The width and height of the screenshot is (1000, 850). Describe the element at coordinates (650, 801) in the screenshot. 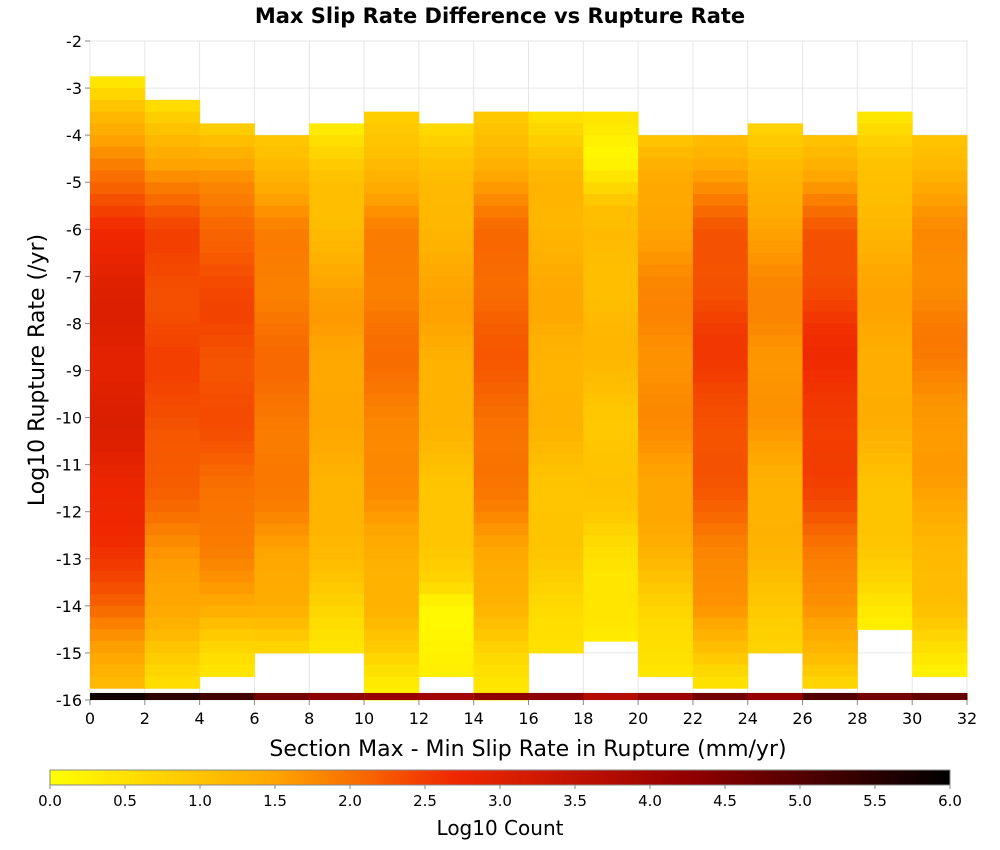

I see `colorbar-tick-label: 4.0` at that location.